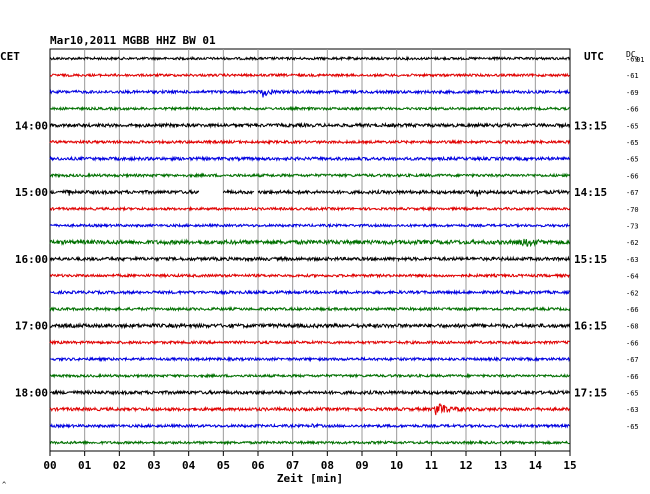  What do you see at coordinates (465, 465) in the screenshot?
I see `x-tick-label: 12` at bounding box center [465, 465].